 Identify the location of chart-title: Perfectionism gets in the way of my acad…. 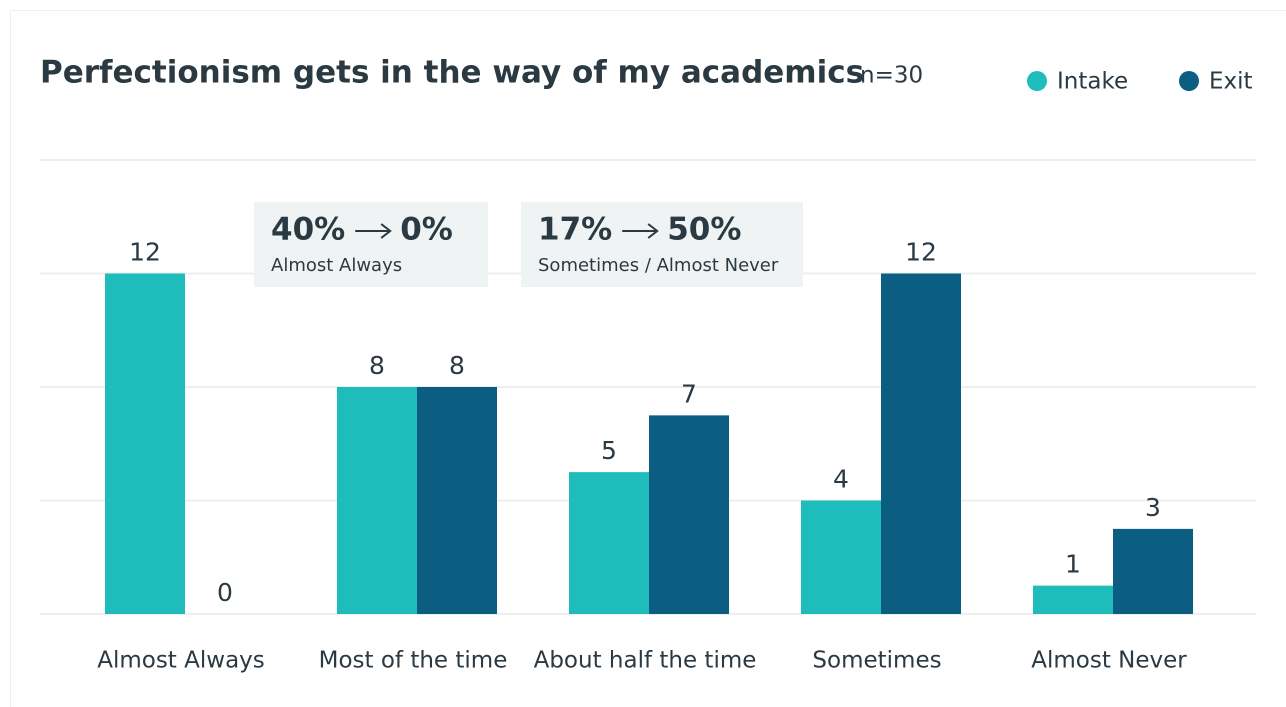
(452, 73).